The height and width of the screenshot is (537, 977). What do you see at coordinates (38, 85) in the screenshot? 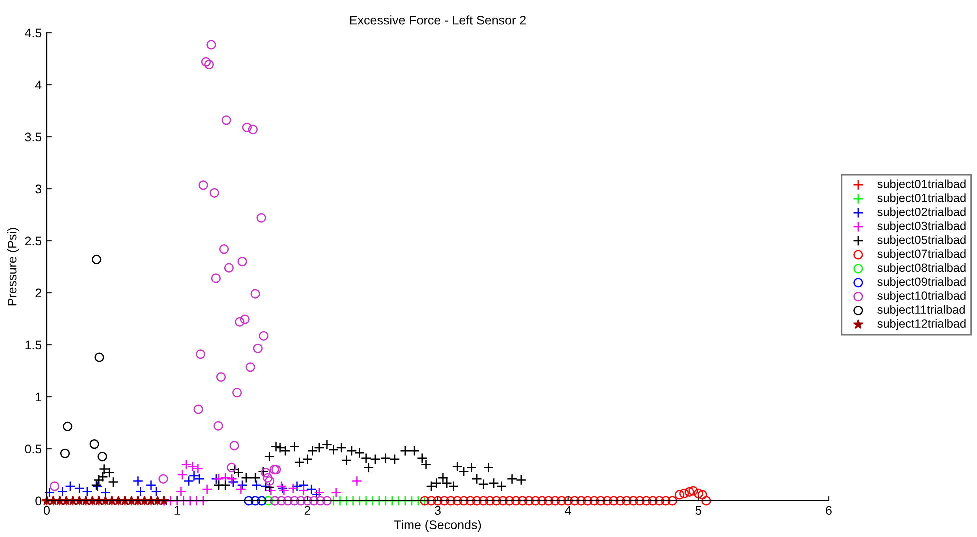
I see `y-tick-label: 4` at bounding box center [38, 85].